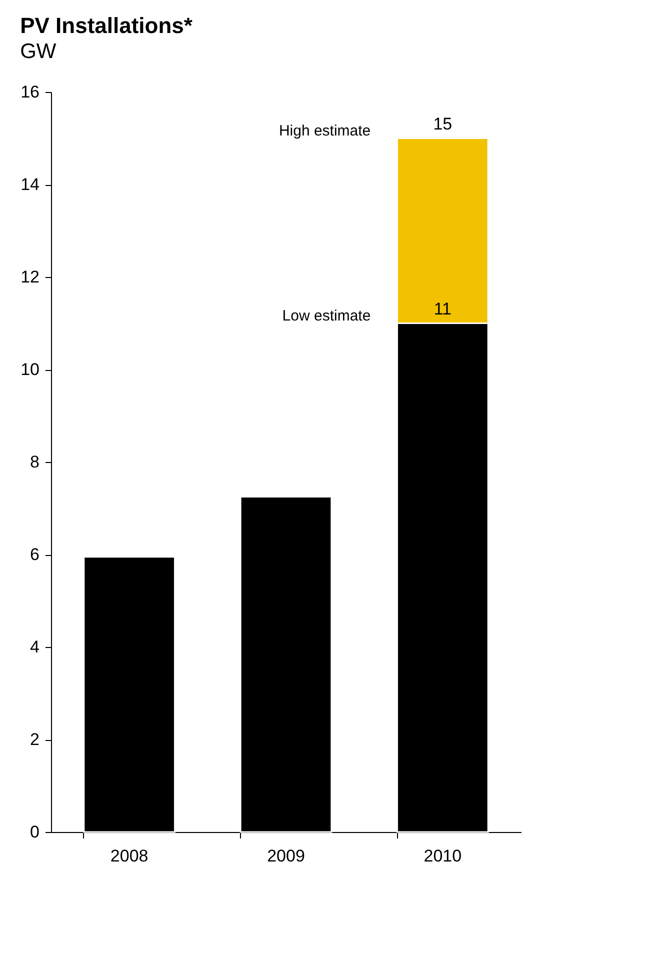  What do you see at coordinates (443, 856) in the screenshot?
I see `x-tick-label: 2010` at bounding box center [443, 856].